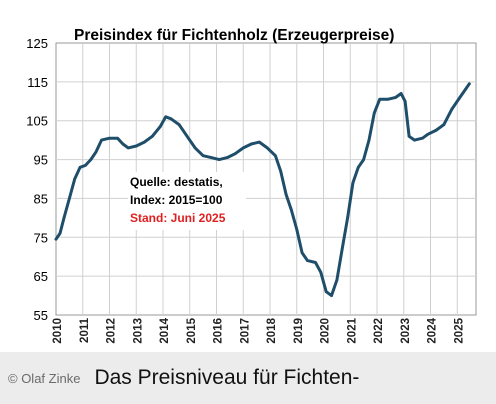  Describe the element at coordinates (459, 330) in the screenshot. I see `x-tick-label: 2025` at that location.